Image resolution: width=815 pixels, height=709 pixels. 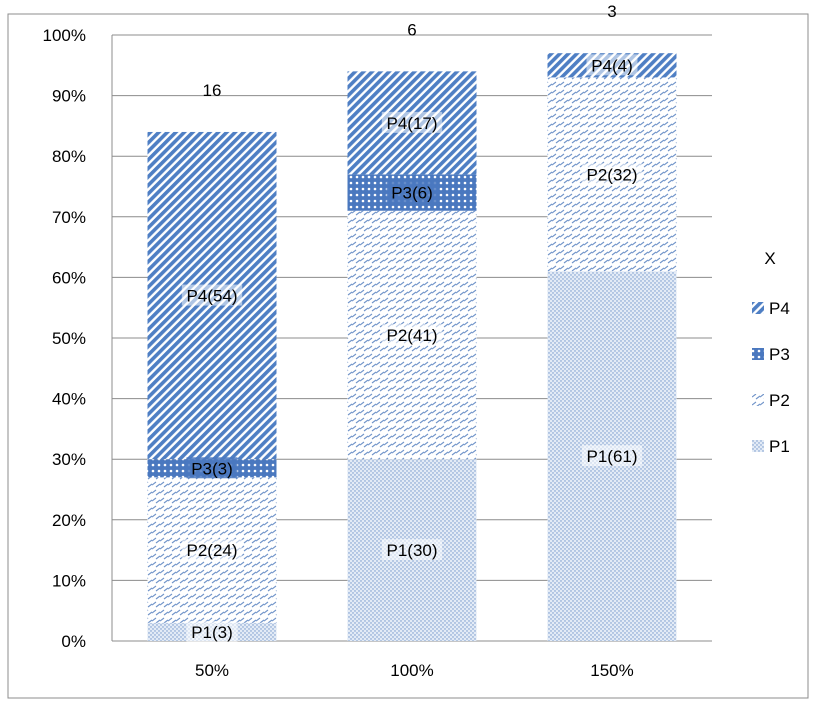 What do you see at coordinates (69, 399) in the screenshot?
I see `y-tick-label: 40%` at bounding box center [69, 399].